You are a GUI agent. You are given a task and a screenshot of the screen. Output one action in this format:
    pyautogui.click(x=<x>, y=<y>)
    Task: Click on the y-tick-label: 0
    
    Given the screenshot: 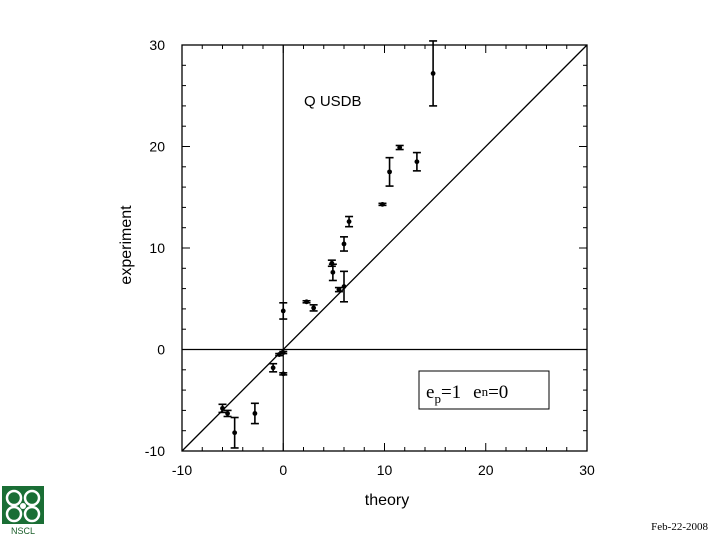 What is the action you would take?
    pyautogui.click(x=161, y=350)
    